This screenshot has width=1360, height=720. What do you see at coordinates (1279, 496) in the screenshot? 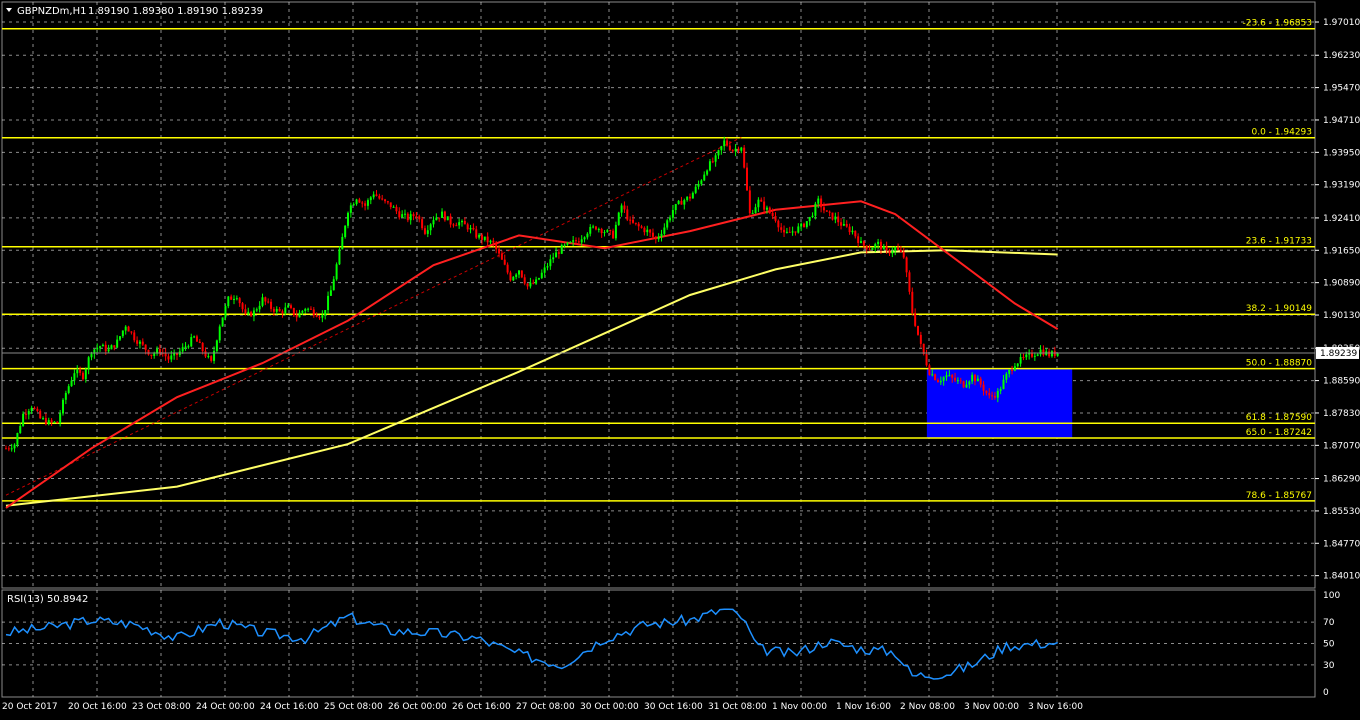
I see `fib-level-label: 78.6 - 1.85767` at bounding box center [1279, 496].